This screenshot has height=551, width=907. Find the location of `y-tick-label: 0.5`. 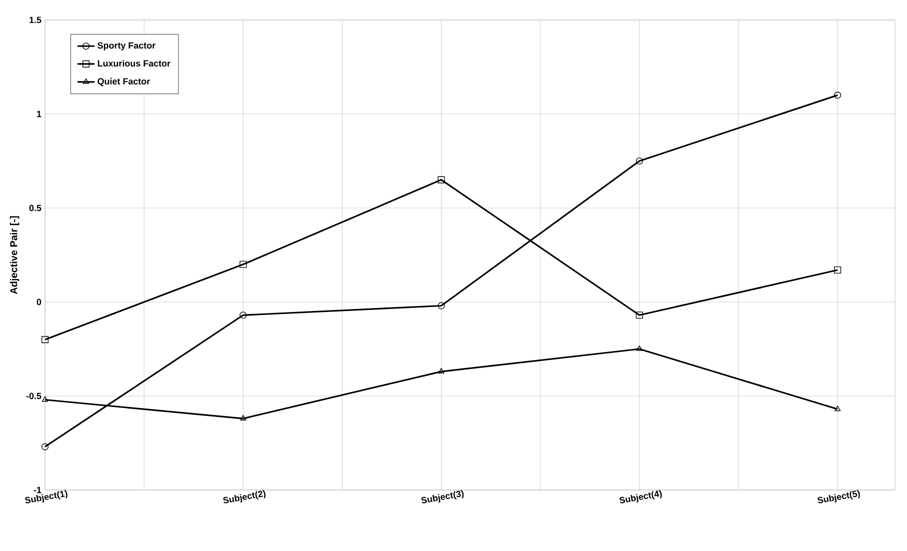

y-tick-label: 0.5 is located at coordinates (35, 208).